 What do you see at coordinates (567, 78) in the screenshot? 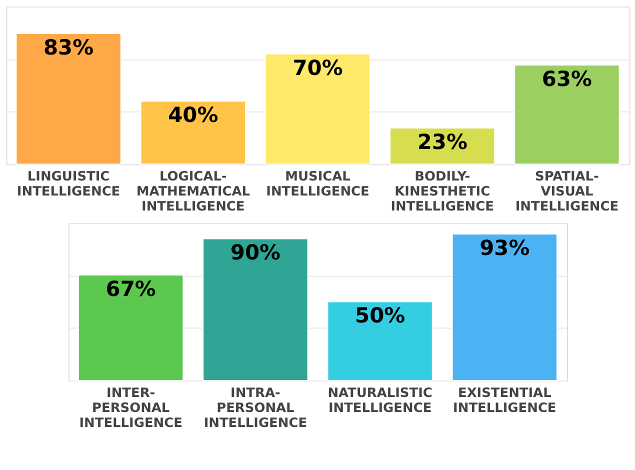
I see `data-label: 63%` at bounding box center [567, 78].